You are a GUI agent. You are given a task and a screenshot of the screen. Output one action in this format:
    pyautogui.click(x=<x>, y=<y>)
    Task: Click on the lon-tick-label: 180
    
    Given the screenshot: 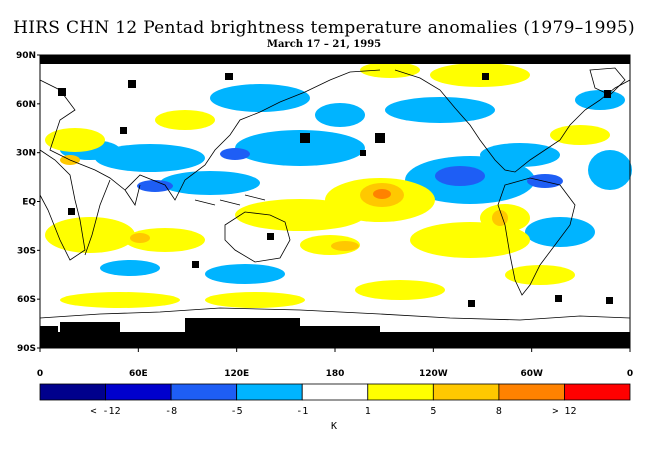 What is the action you would take?
    pyautogui.click(x=335, y=374)
    